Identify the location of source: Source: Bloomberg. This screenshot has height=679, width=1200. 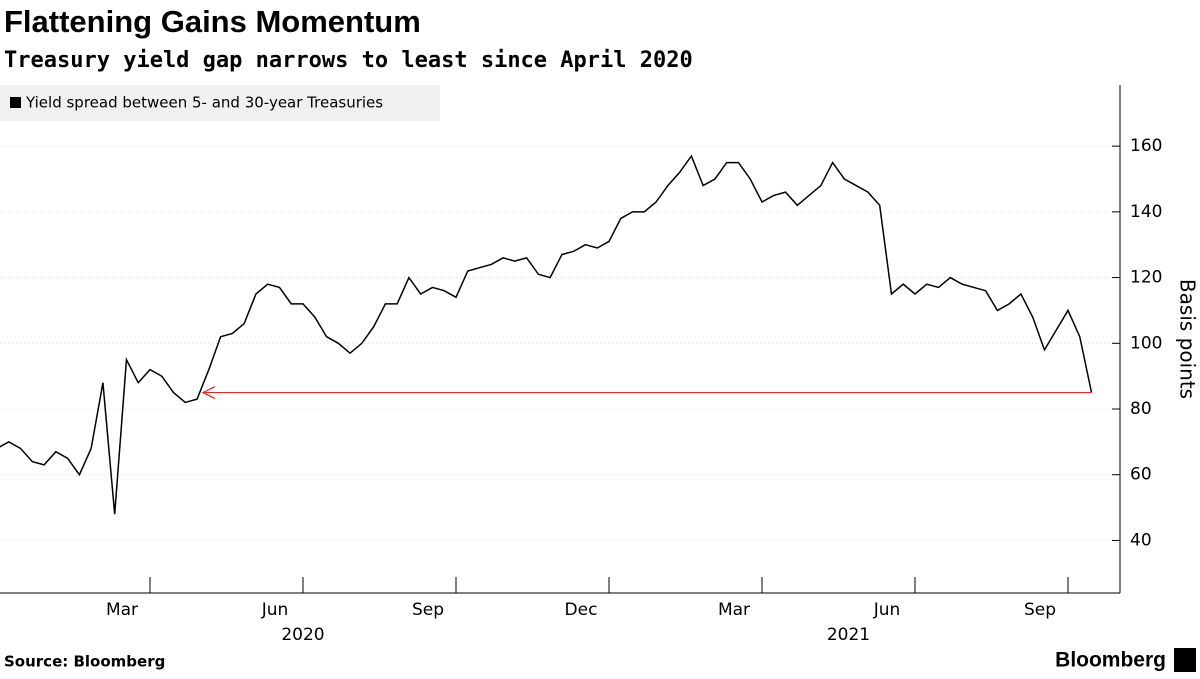
(84, 662).